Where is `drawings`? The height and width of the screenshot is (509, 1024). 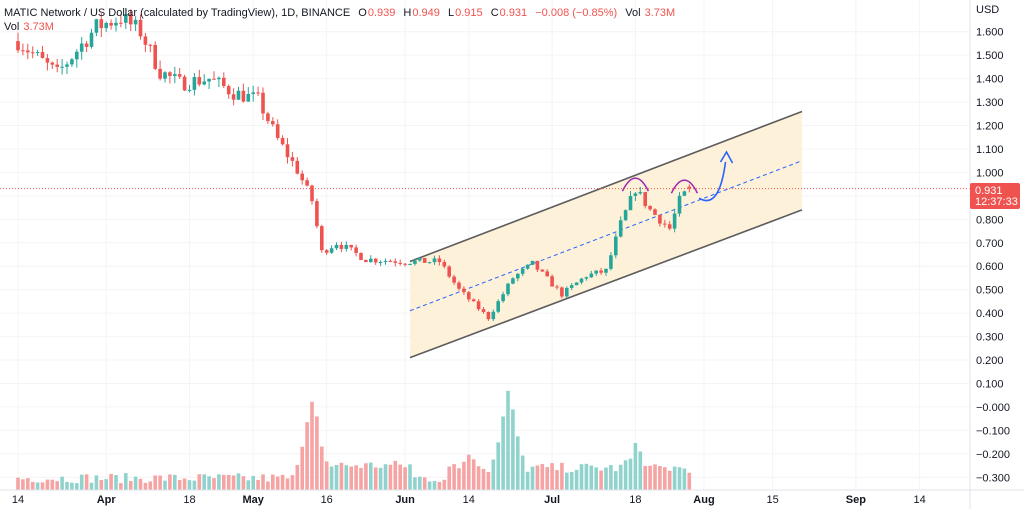
drawings is located at coordinates (677, 176).